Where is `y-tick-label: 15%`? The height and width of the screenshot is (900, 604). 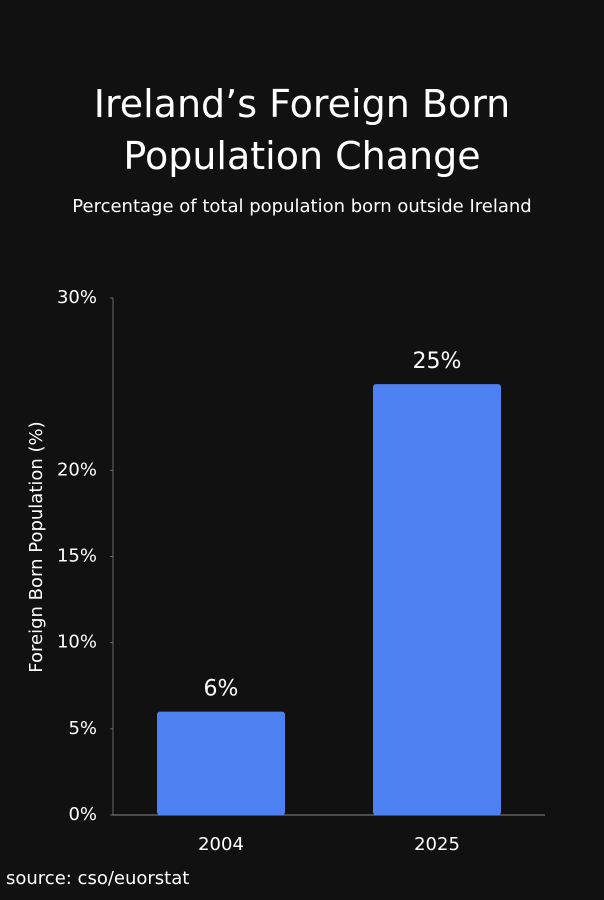 y-tick-label: 15% is located at coordinates (77, 556).